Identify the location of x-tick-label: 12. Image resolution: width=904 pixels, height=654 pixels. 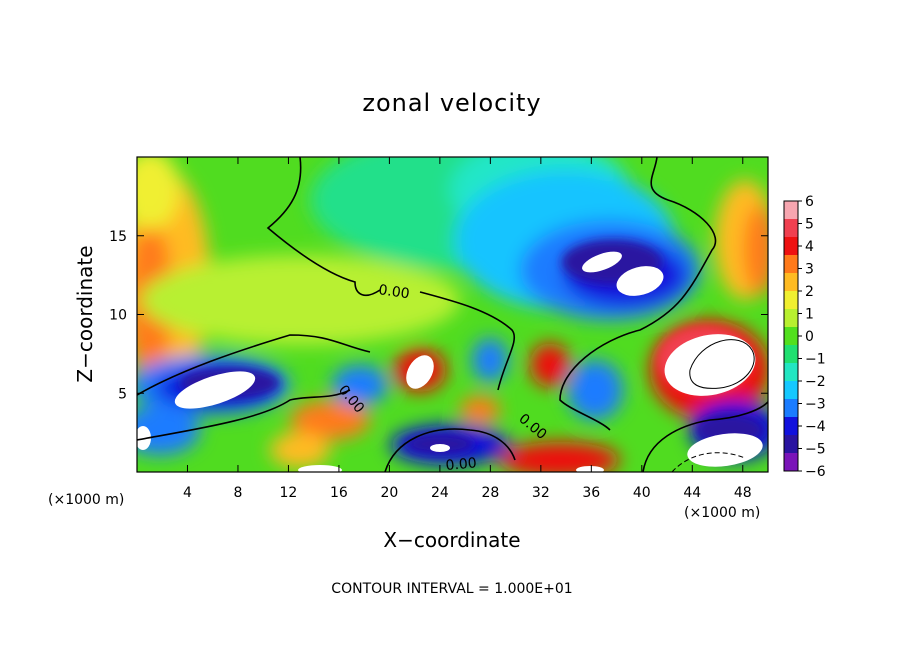
(289, 493).